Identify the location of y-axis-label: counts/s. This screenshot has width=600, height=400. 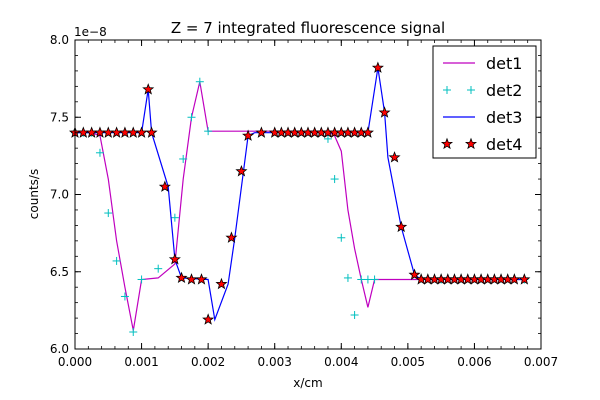
(34, 194).